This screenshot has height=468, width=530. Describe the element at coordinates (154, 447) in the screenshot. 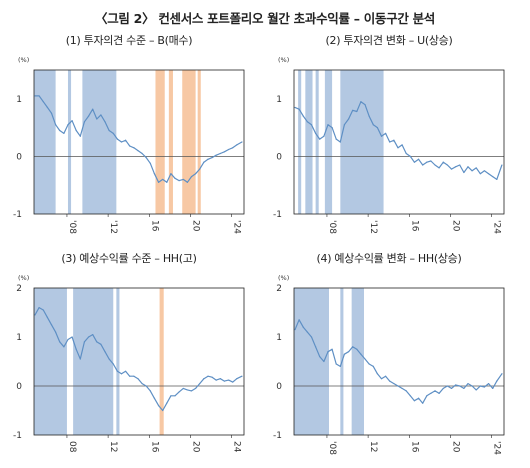

I see `x-tick-label: 16` at that location.